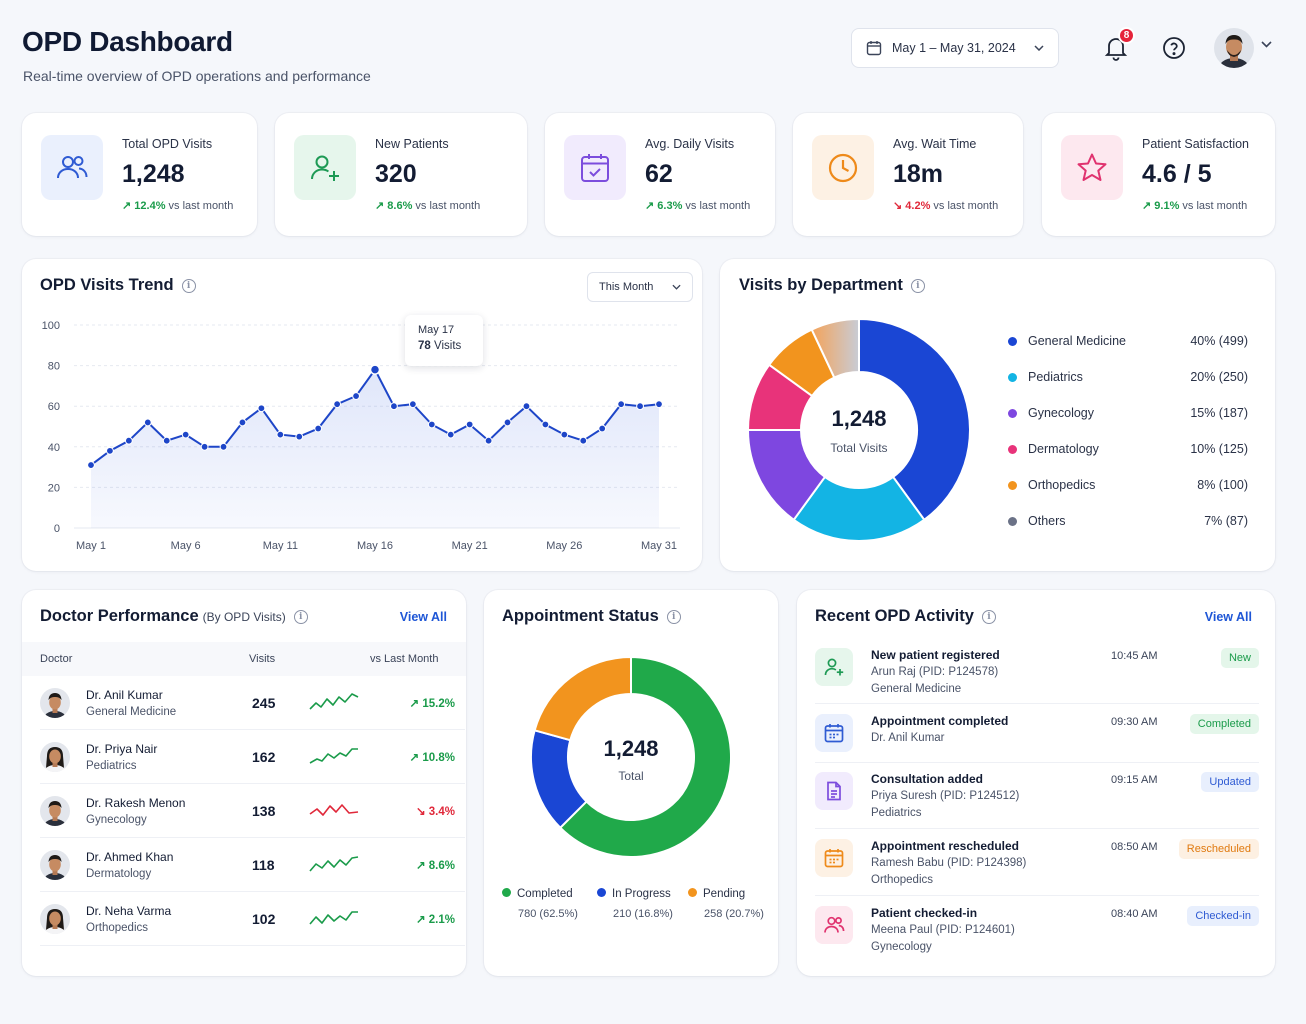 Image resolution: width=1306 pixels, height=1024 pixels. I want to click on status-badge: New, so click(1239, 658).